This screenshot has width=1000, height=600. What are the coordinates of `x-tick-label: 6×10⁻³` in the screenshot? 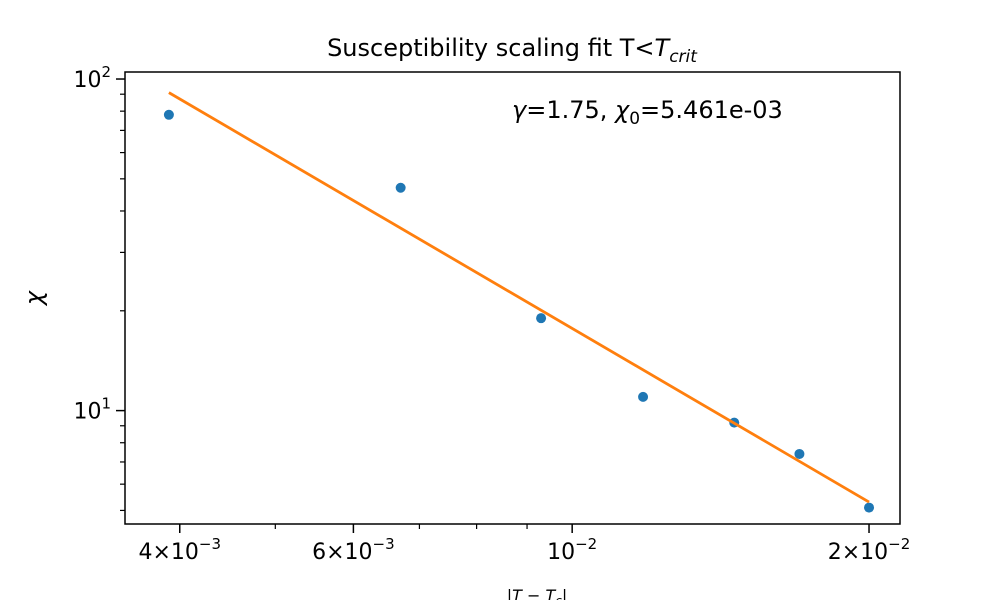 It's located at (353, 550).